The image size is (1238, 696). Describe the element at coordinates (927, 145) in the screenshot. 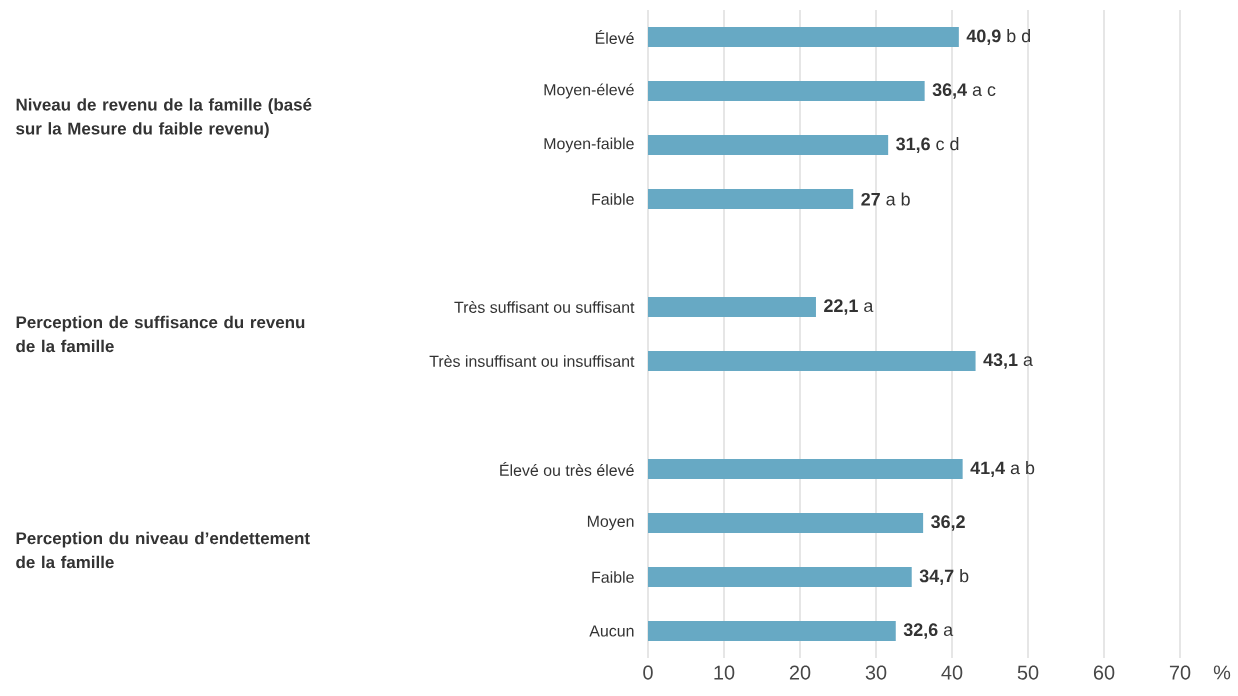

I see `data-label: 31,6 c d` at that location.